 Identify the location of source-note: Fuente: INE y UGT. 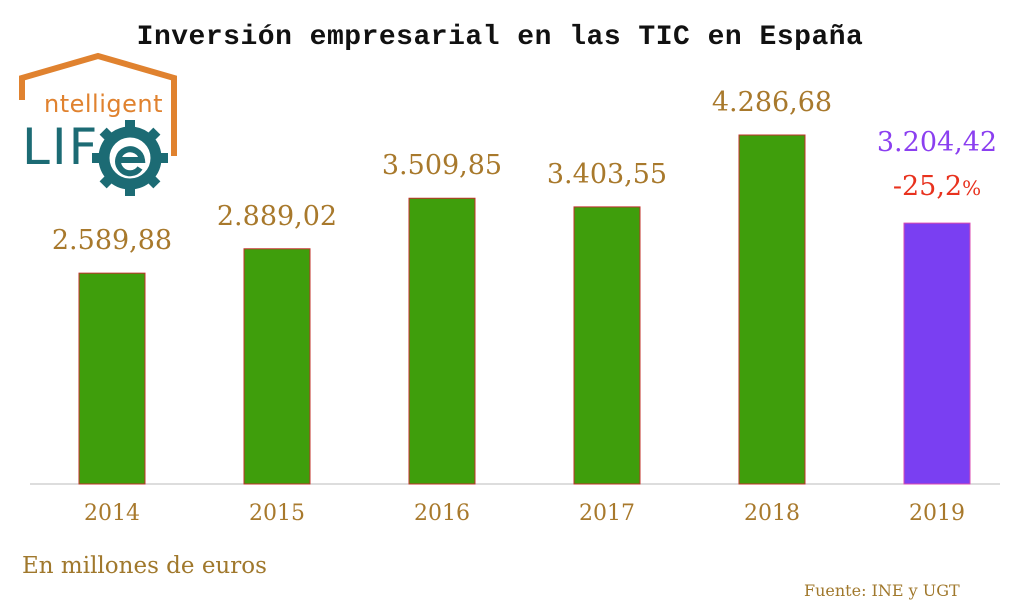
(882, 590).